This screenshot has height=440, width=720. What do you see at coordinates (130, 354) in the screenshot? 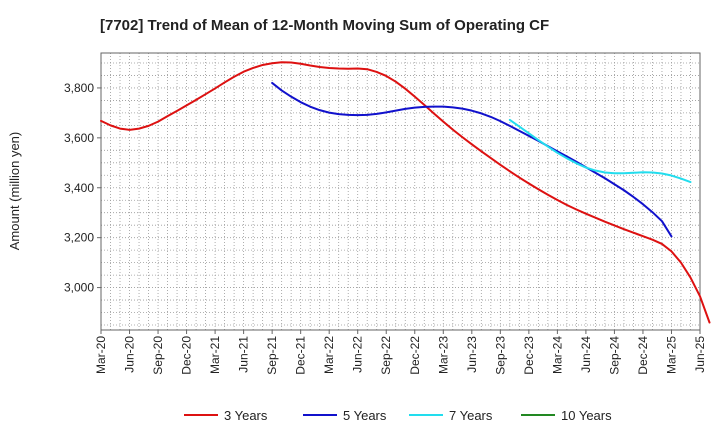
I see `x-tick-label: Jun-20` at bounding box center [130, 354].